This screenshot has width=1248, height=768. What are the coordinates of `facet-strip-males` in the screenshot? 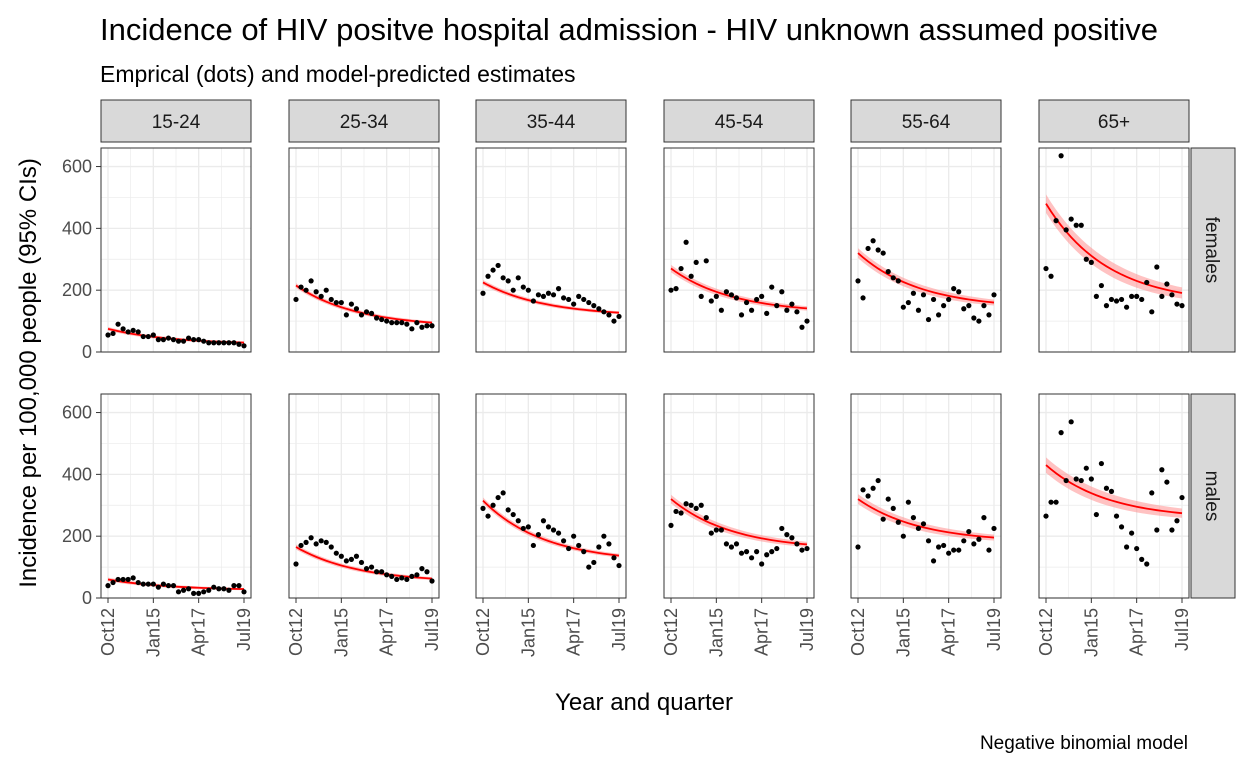 It's located at (1213, 496).